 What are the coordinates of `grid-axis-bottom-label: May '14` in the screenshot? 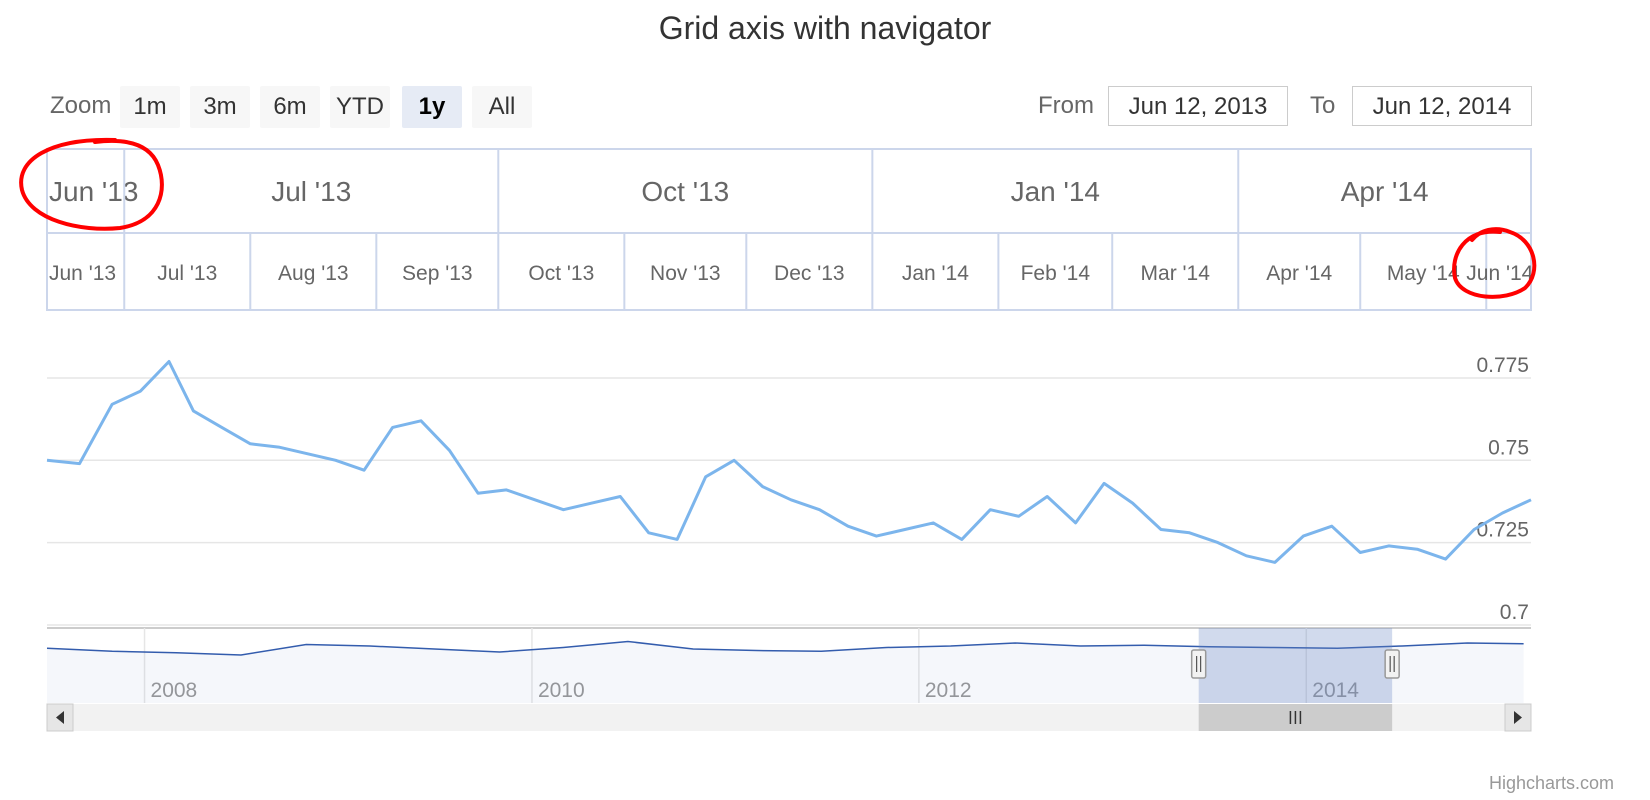 It's located at (1423, 273).